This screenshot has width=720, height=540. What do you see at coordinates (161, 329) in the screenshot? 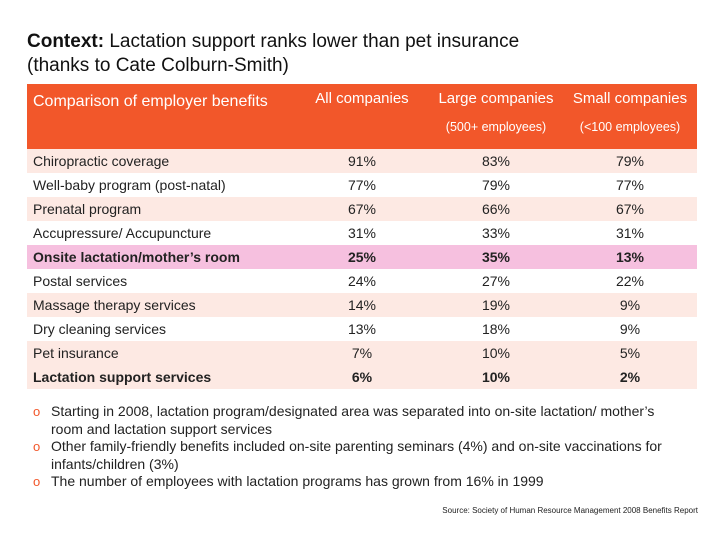
I see `benefit-label: Dry cleaning services` at bounding box center [161, 329].